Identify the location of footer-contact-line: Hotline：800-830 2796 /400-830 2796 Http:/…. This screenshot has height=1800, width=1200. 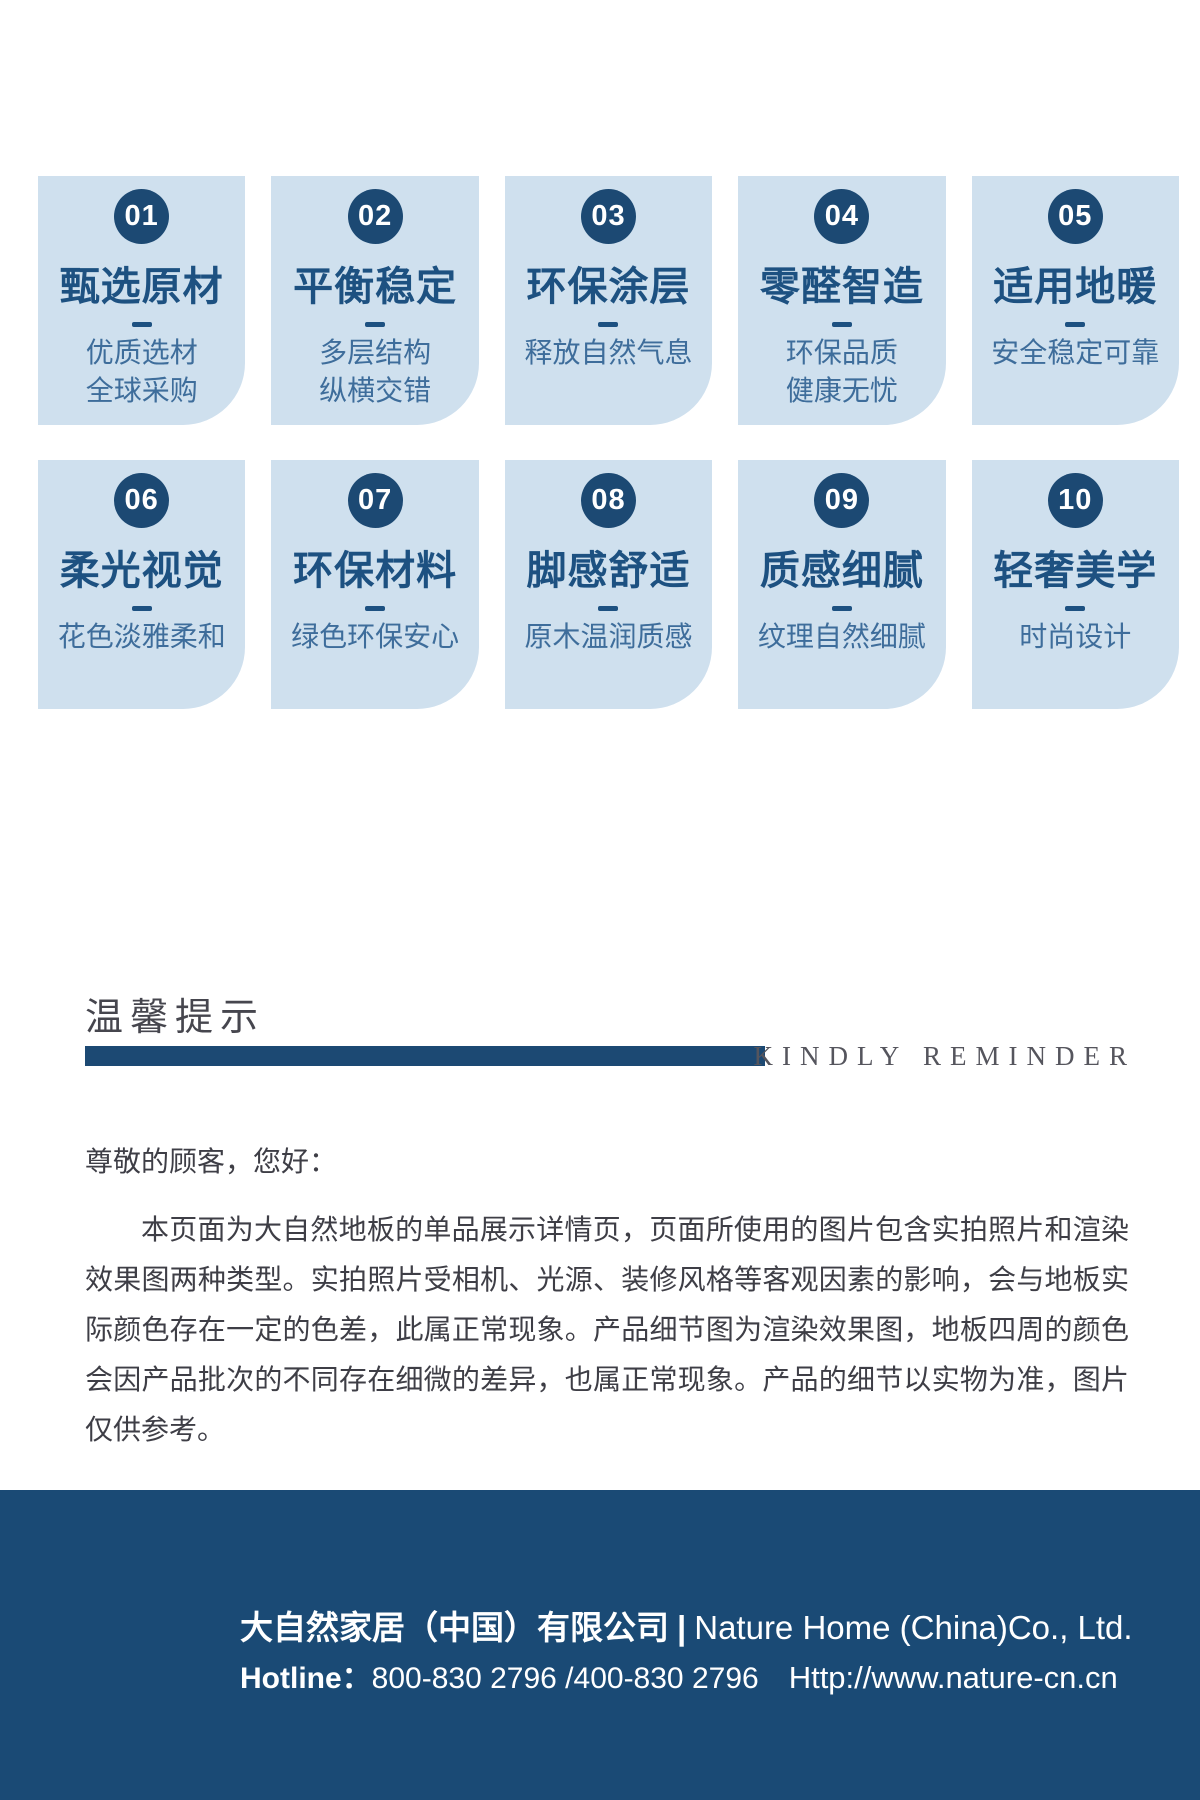
(720, 1678).